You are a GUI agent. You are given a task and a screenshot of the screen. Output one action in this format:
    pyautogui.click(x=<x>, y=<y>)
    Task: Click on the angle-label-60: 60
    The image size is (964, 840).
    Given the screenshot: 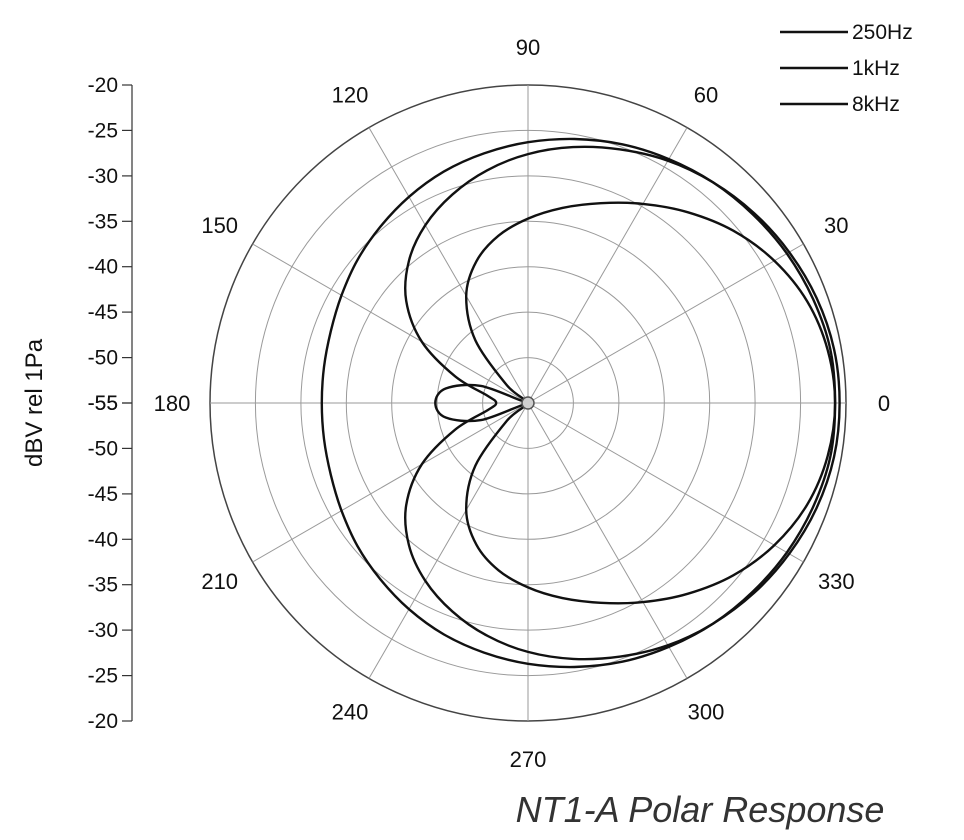 What is the action you would take?
    pyautogui.click(x=706, y=95)
    